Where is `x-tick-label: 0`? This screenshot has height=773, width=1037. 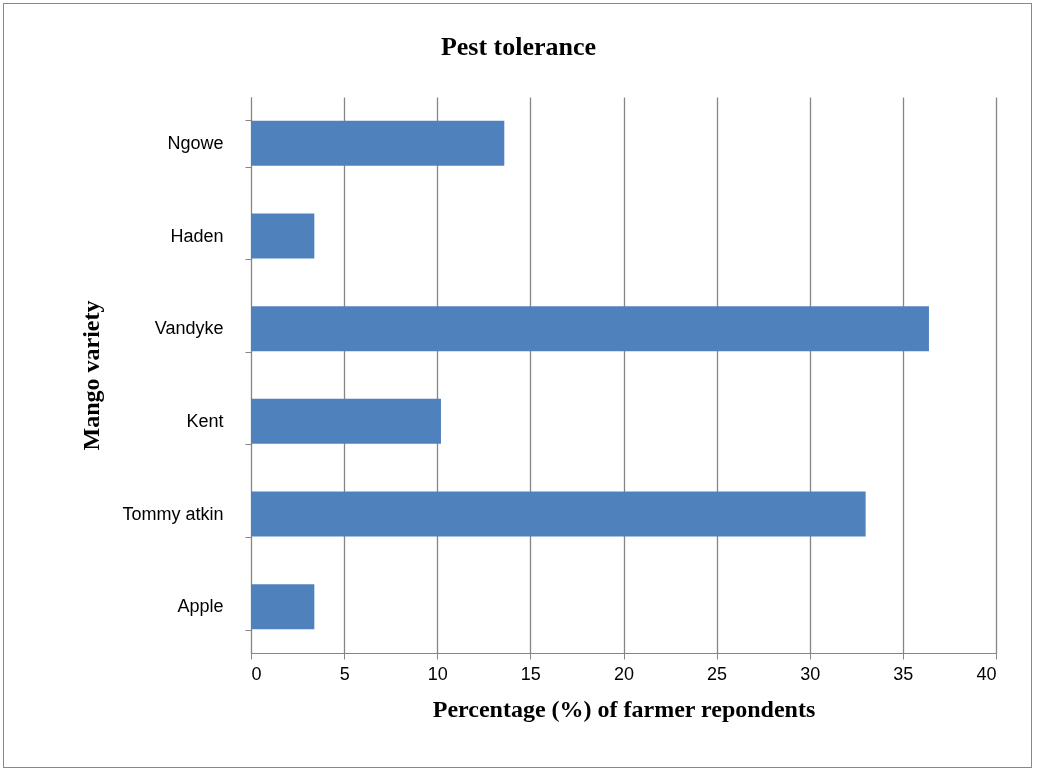 x-tick-label: 0 is located at coordinates (256, 673).